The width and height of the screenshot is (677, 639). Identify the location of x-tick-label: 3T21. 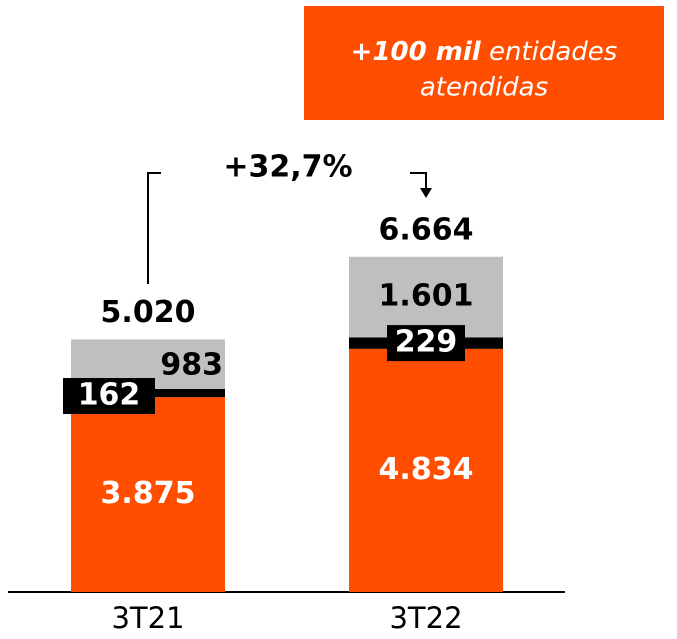
(147, 618).